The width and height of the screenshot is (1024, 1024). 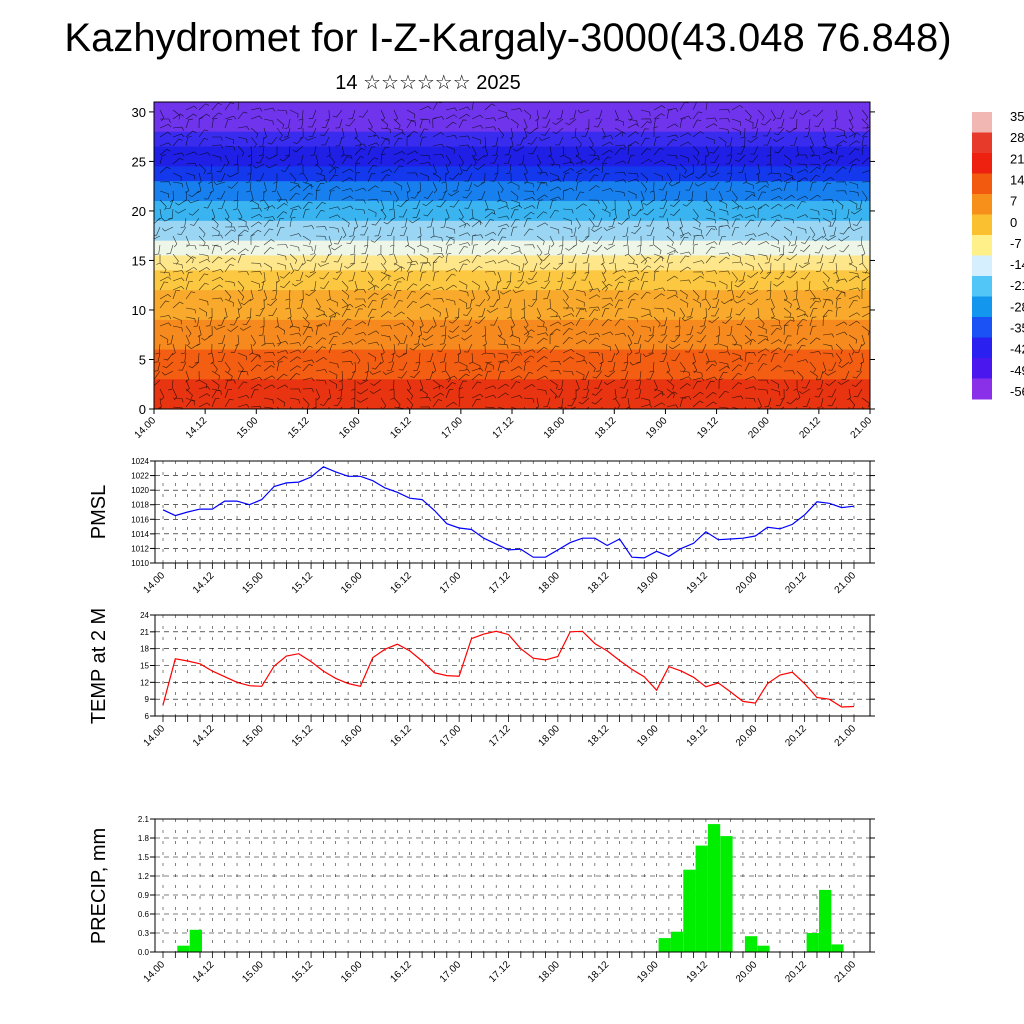 What do you see at coordinates (1017, 158) in the screenshot?
I see `colorbar-label: 21` at bounding box center [1017, 158].